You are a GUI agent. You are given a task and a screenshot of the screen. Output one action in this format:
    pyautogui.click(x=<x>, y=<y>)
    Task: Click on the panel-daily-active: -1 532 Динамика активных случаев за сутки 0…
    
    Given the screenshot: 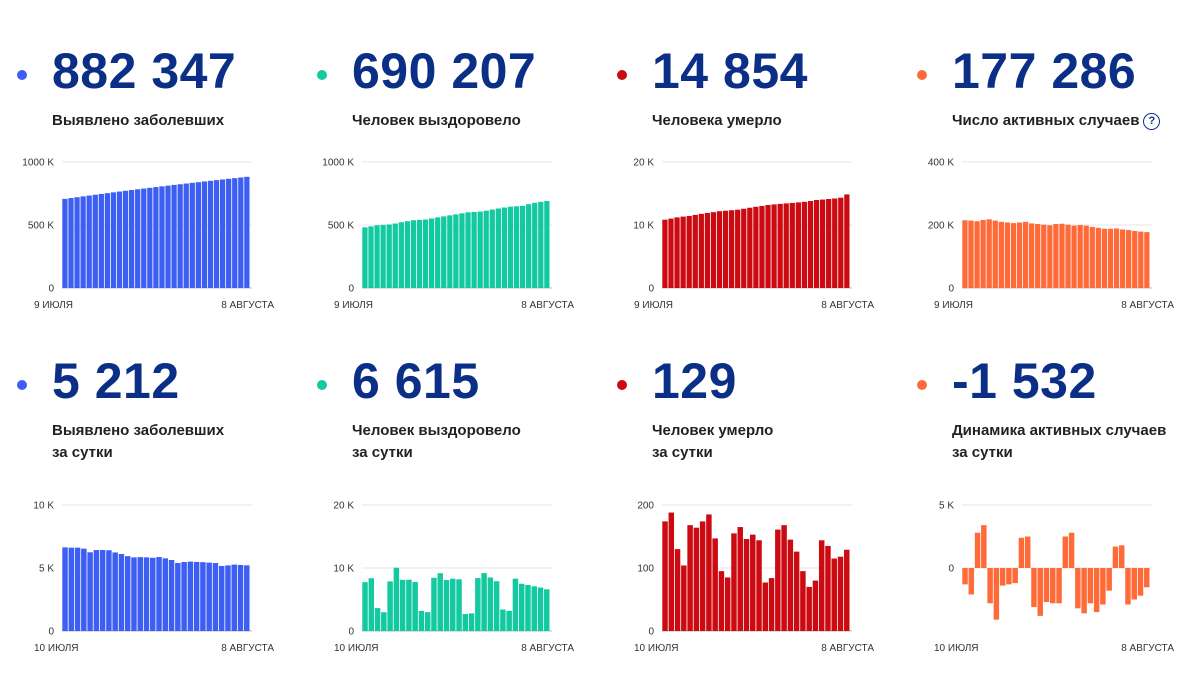 What is the action you would take?
    pyautogui.click(x=1048, y=517)
    